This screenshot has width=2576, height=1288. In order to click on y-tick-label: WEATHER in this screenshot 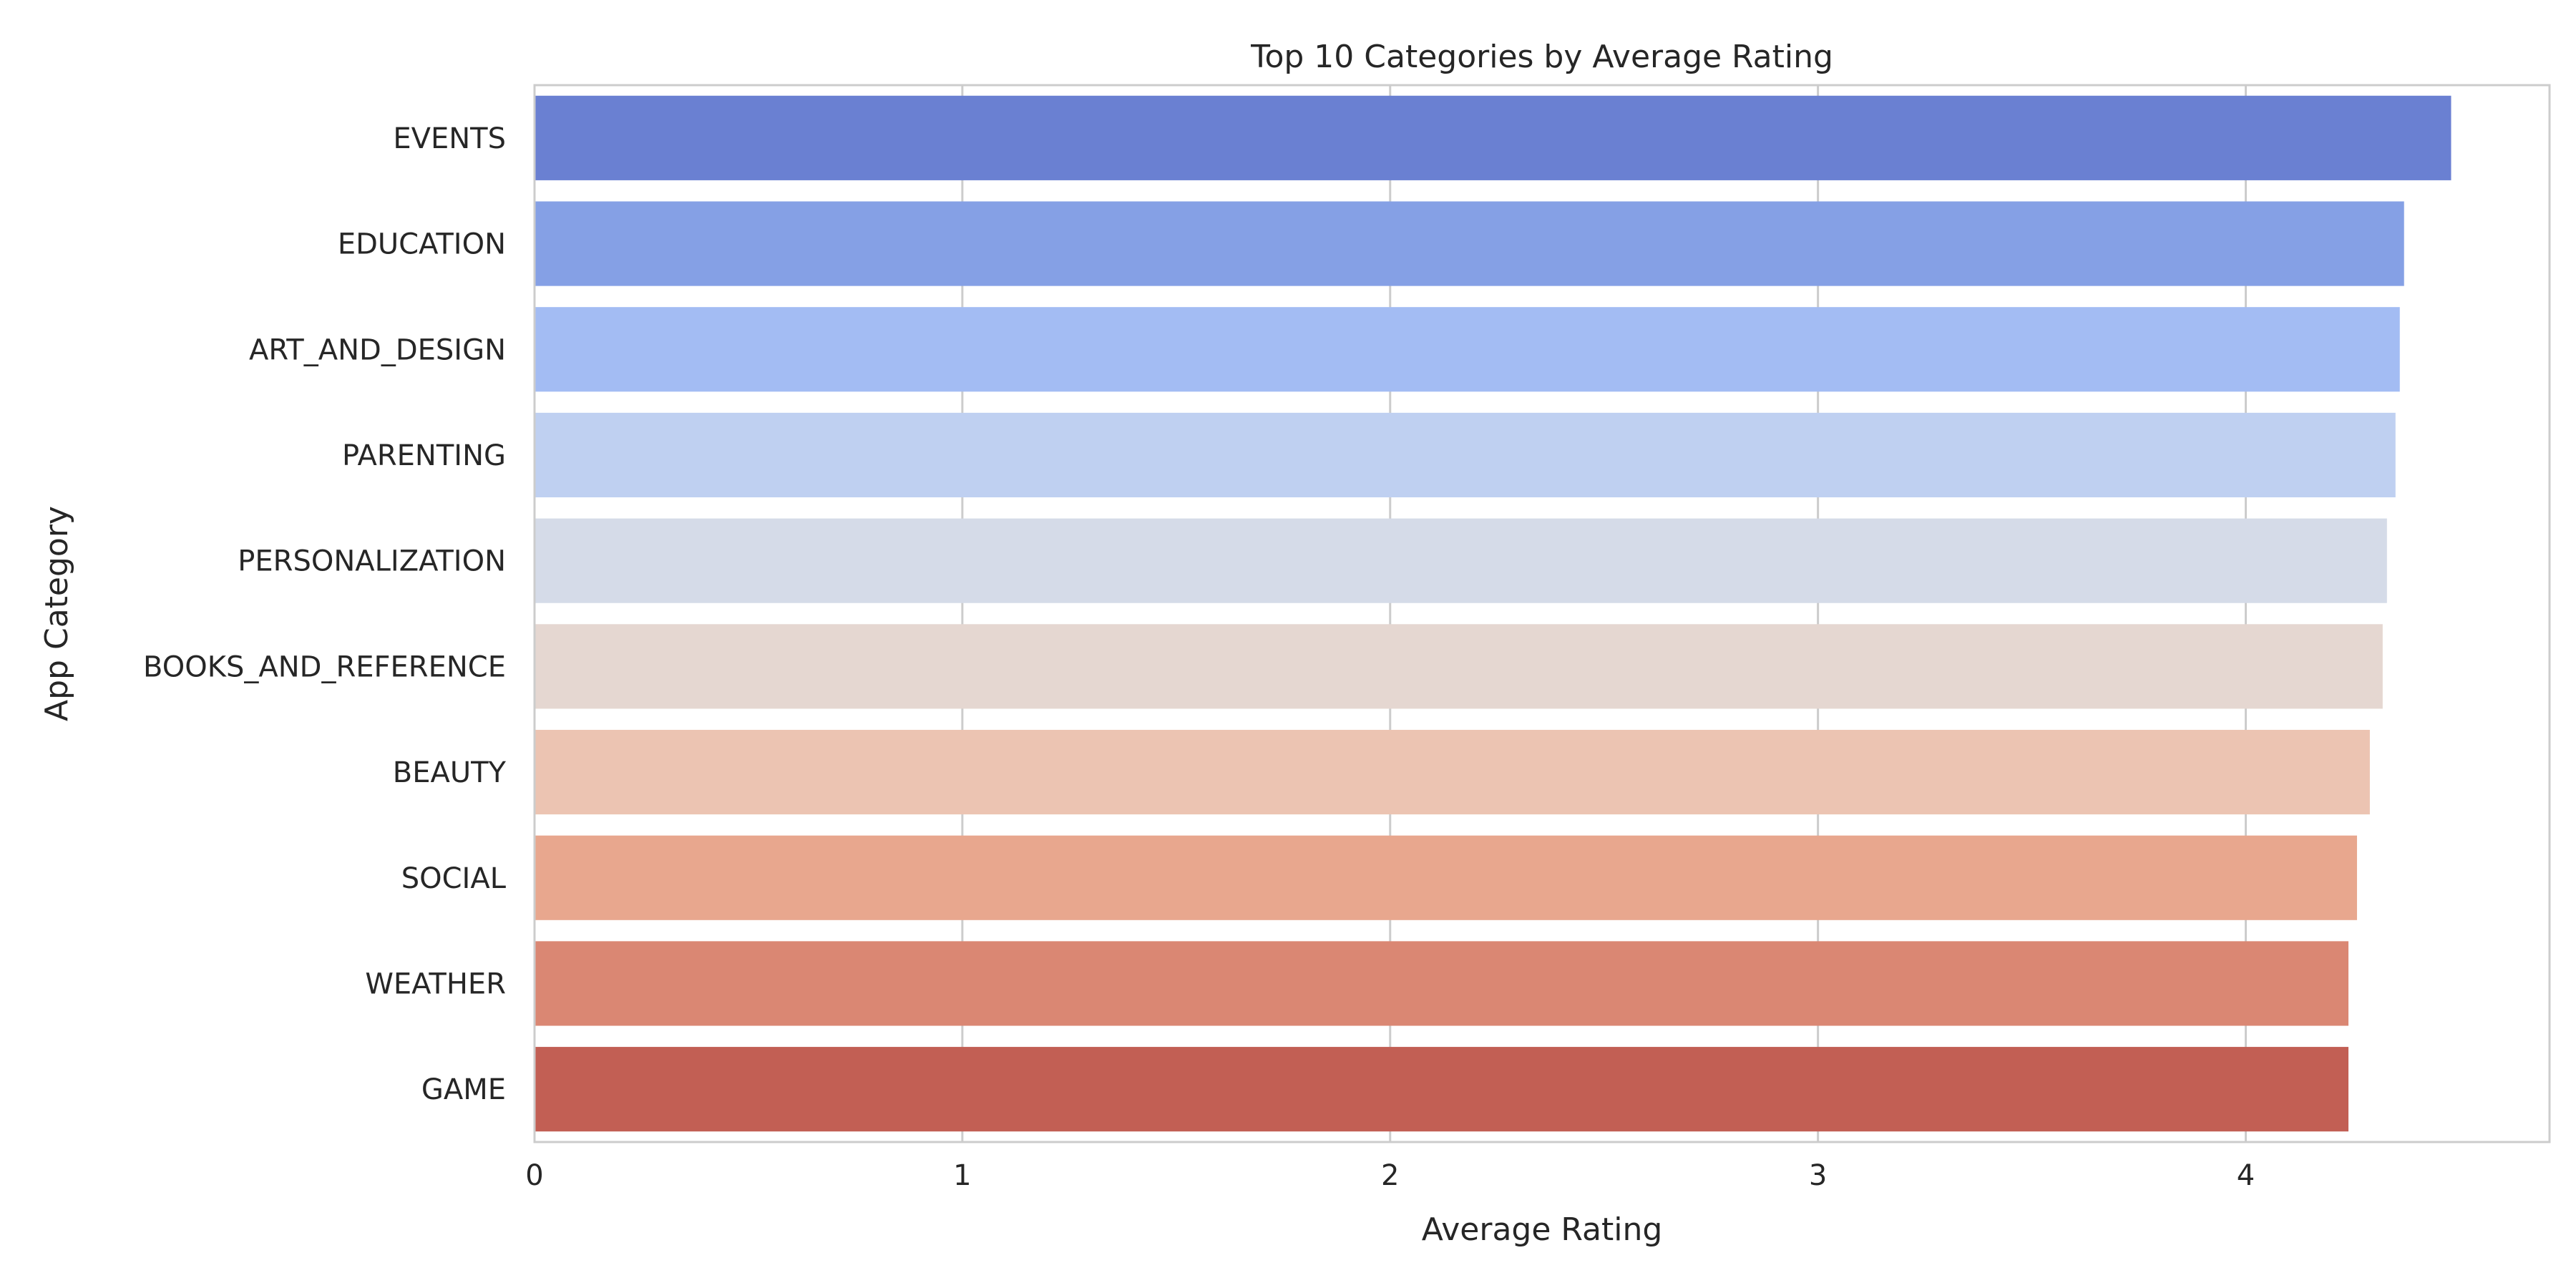, I will do `click(435, 983)`.